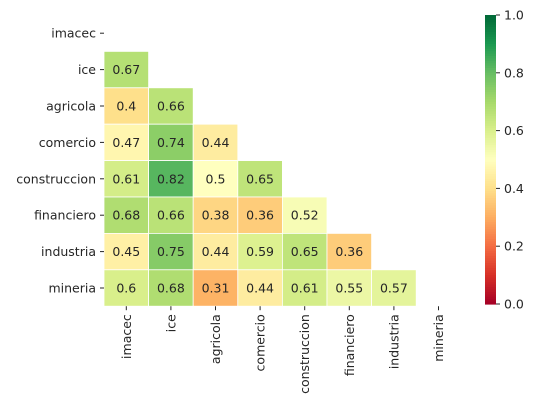 This screenshot has height=414, width=538. I want to click on x-tick-label-ice: ice, so click(170, 323).